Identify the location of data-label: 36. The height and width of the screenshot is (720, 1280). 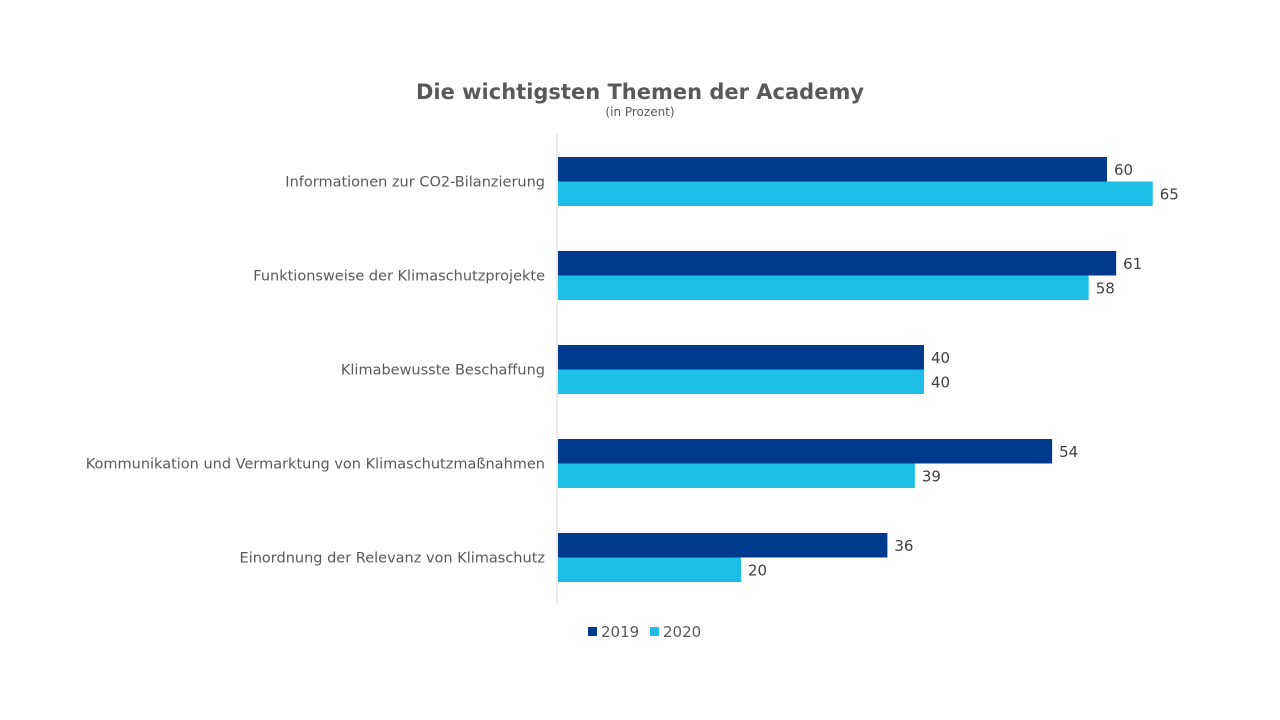
(903, 546).